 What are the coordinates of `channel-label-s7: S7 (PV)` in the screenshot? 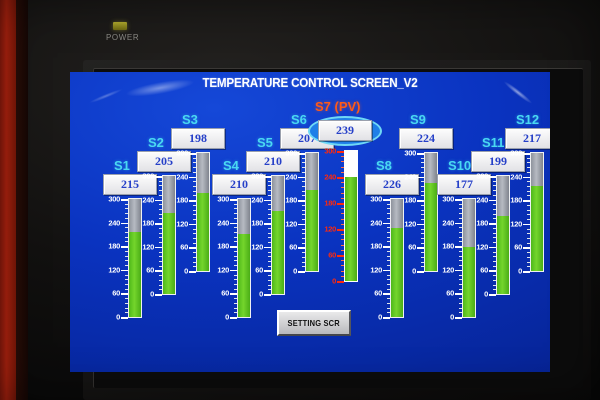 It's located at (338, 106).